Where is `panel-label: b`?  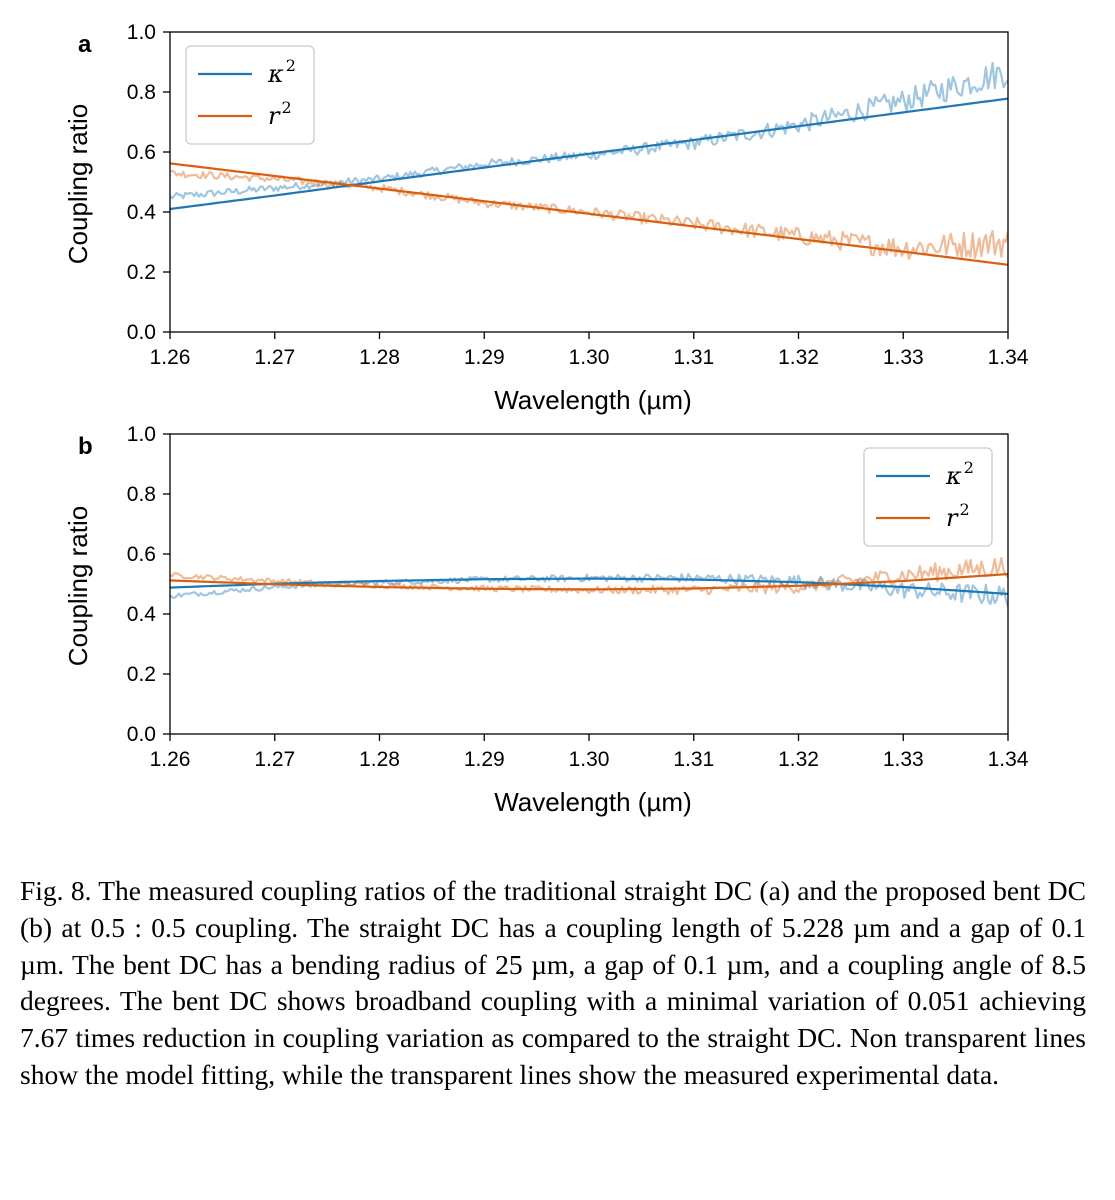
panel-label: b is located at coordinates (85, 446).